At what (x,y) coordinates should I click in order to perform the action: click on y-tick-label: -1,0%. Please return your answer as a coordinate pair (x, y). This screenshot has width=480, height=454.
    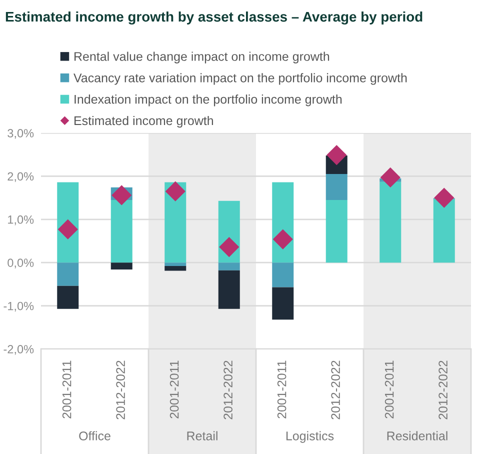
    Looking at the image, I should click on (19, 307).